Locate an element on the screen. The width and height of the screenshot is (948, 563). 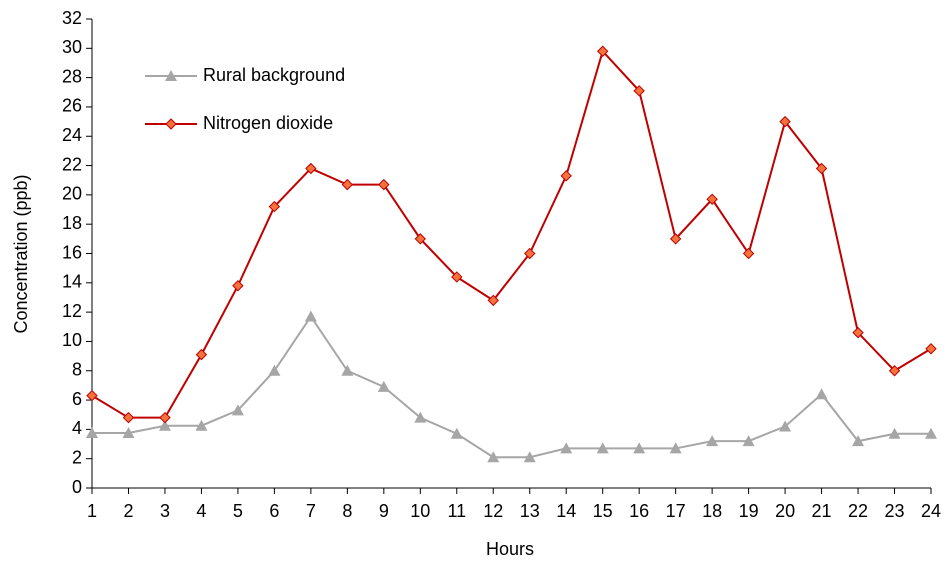
y-tick-label: 24 is located at coordinates (72, 135).